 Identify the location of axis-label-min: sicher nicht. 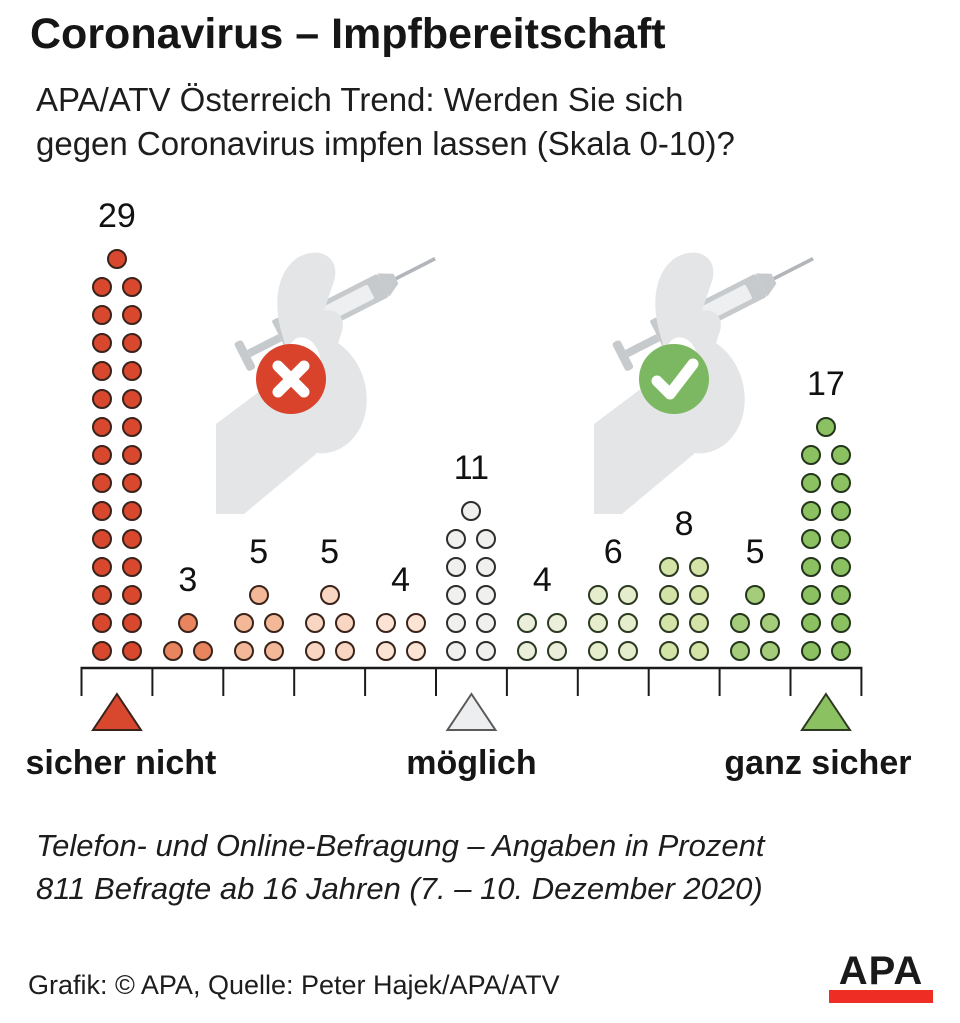
(121, 763).